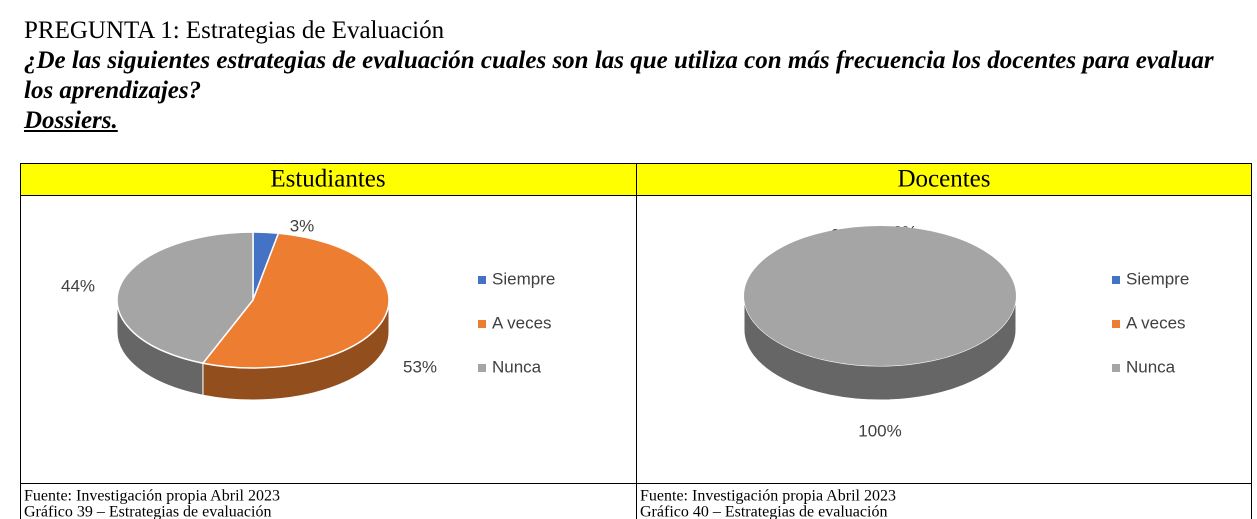  I want to click on panel-title: Docentes, so click(943, 179).